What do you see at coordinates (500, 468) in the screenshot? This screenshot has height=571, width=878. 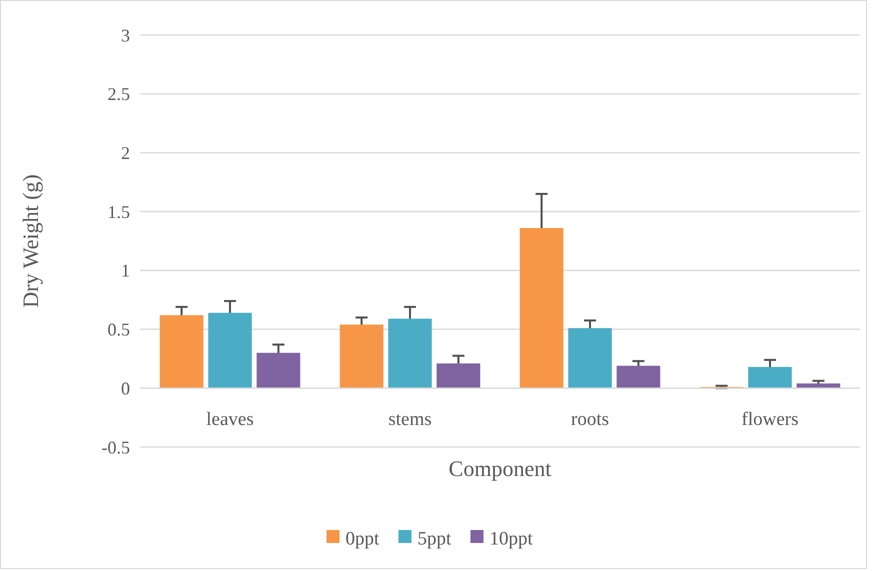 I see `x-axis-title: Component` at bounding box center [500, 468].